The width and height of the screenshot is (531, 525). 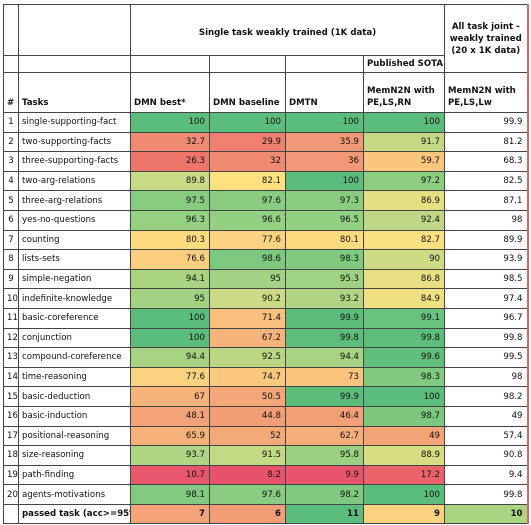 I want to click on table-row: 16 basic-induction 48.1 44.8 46.4 98.7 49, so click(x=266, y=416).